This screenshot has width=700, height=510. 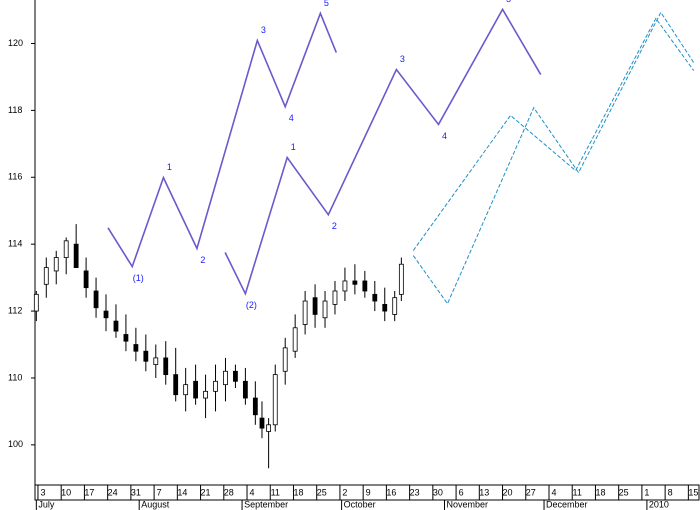 I want to click on x-tick-label: 28, so click(x=229, y=492).